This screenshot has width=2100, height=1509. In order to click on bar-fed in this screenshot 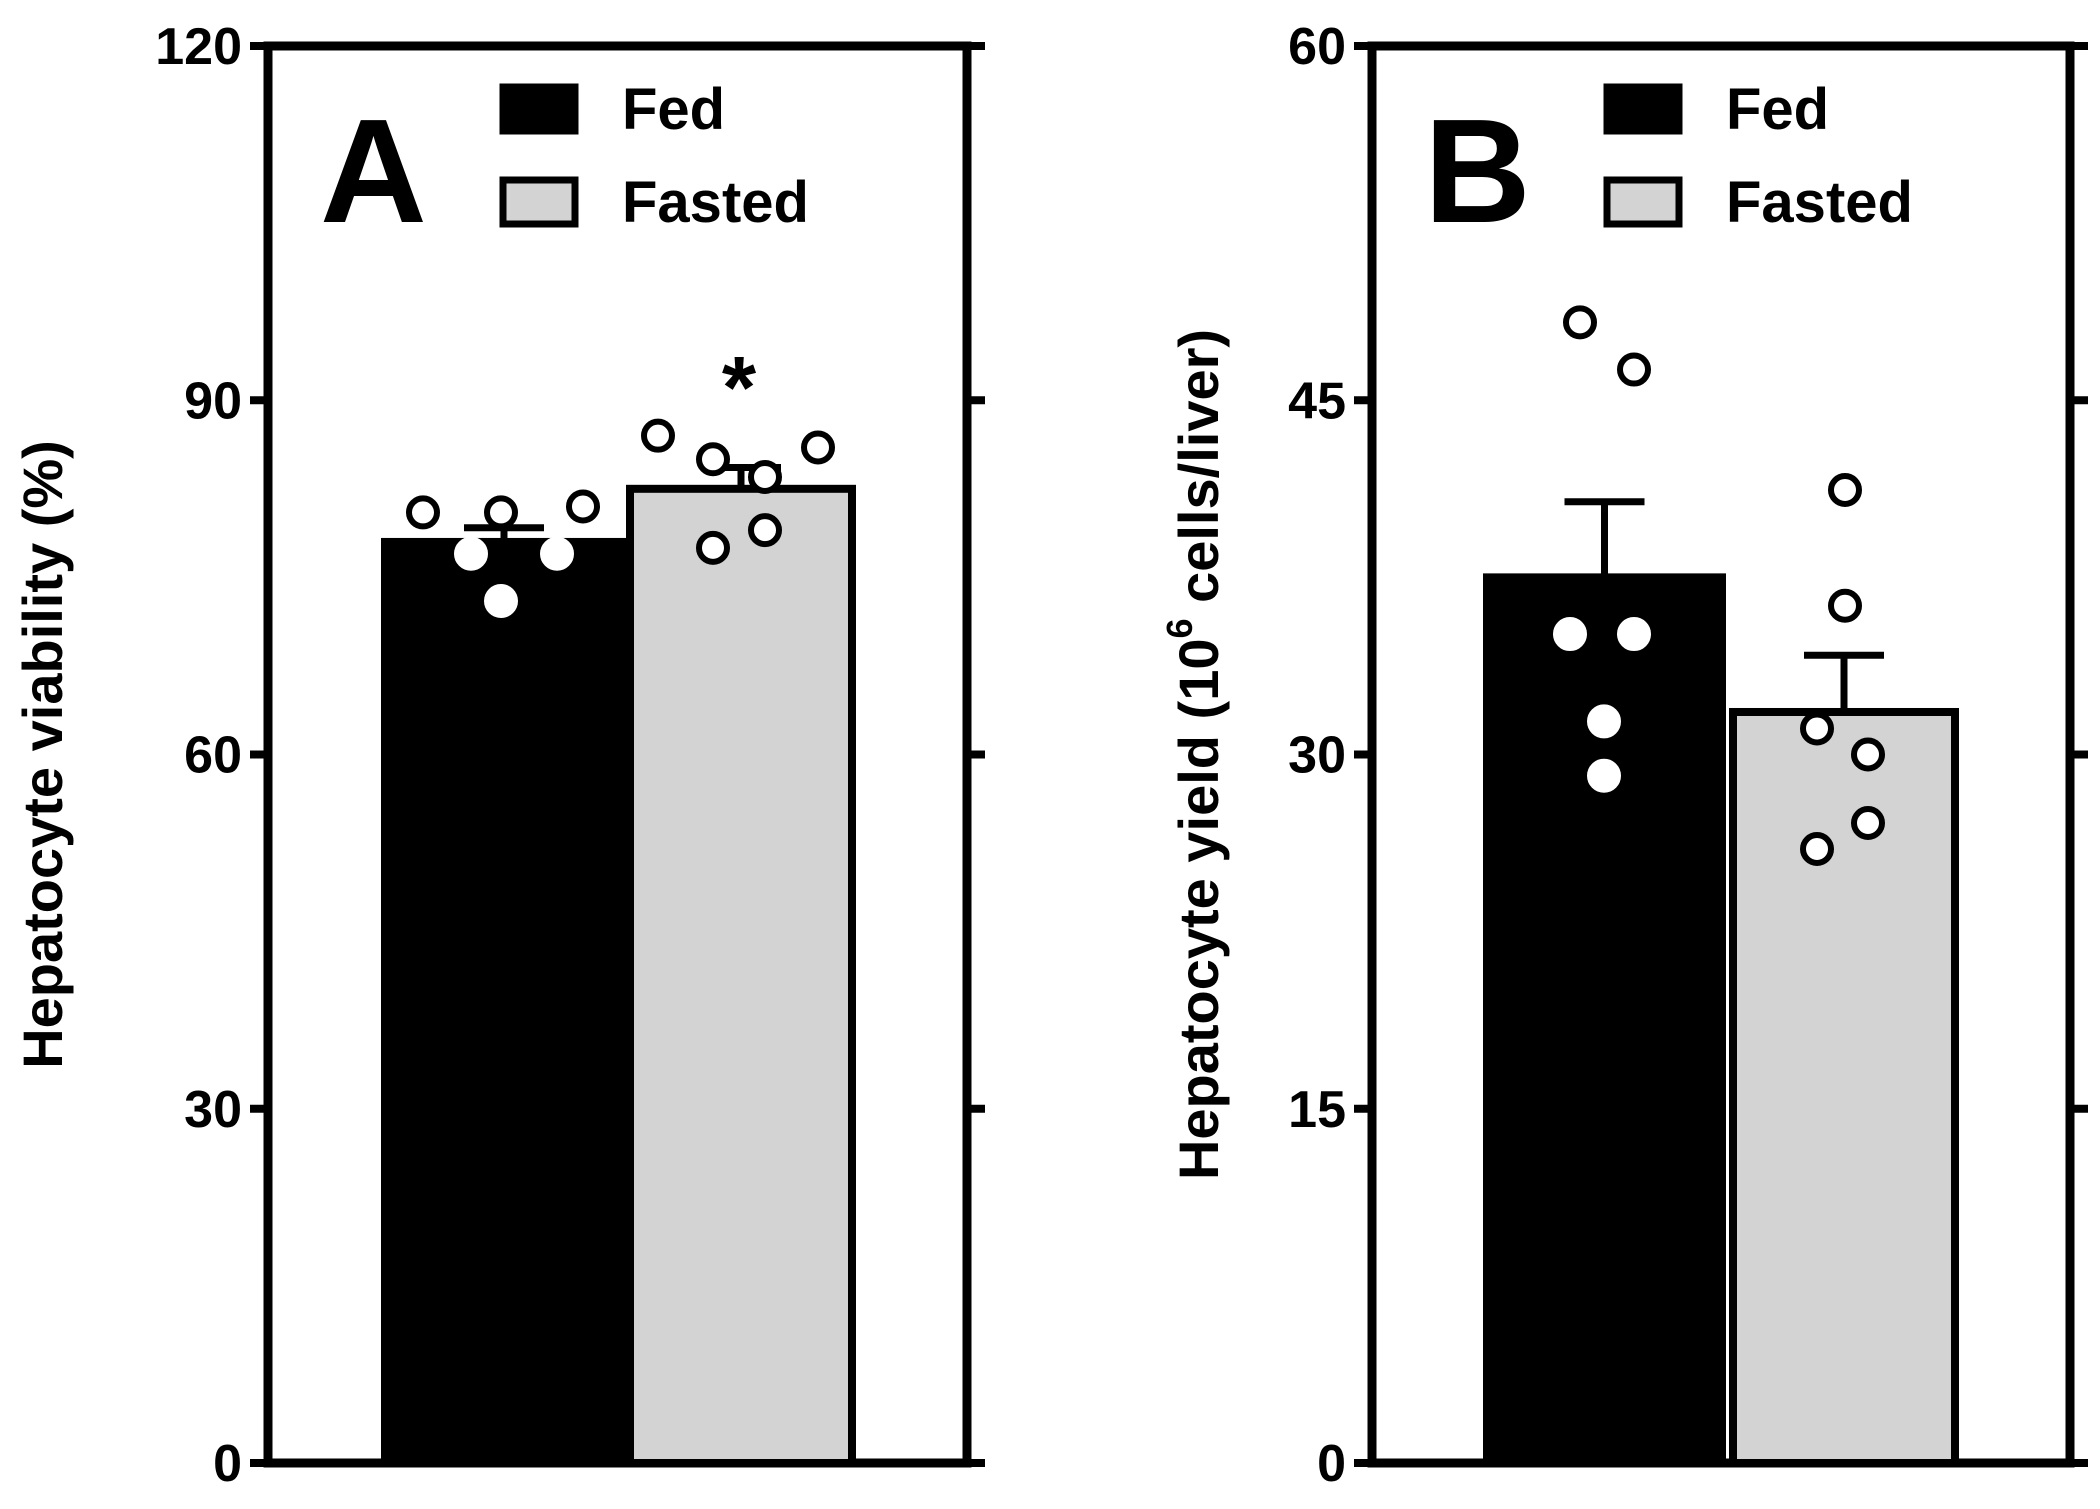, I will do `click(504, 1002)`.